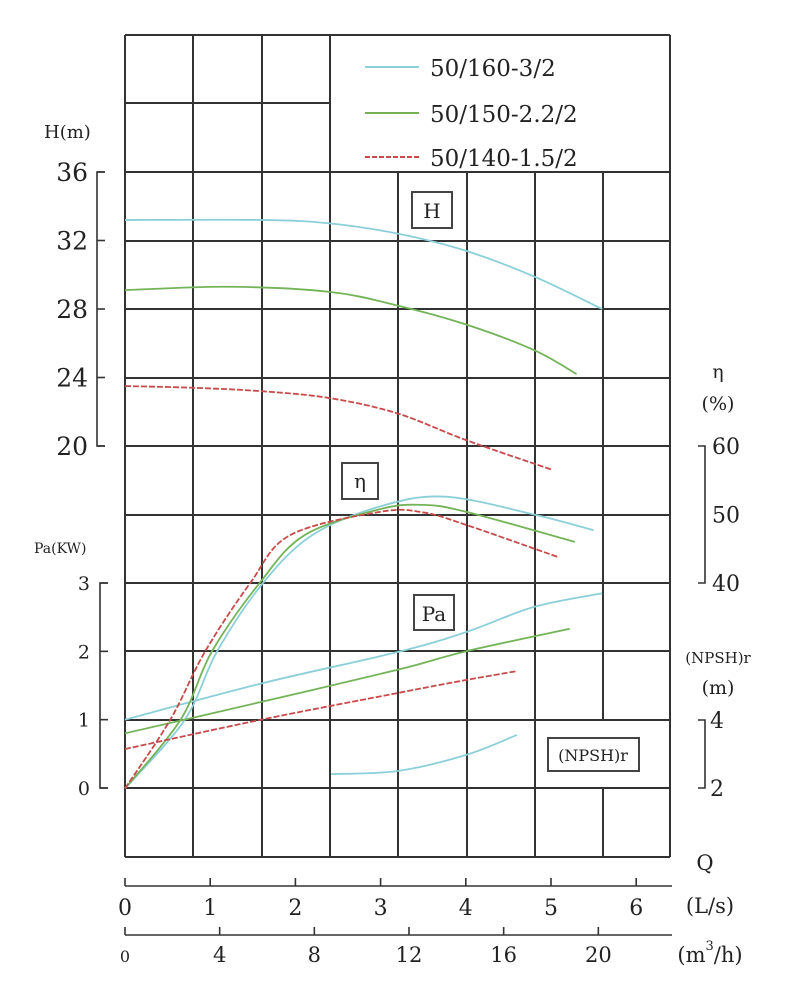  What do you see at coordinates (710, 906) in the screenshot?
I see `ls-axis-label: (L/s)` at bounding box center [710, 906].